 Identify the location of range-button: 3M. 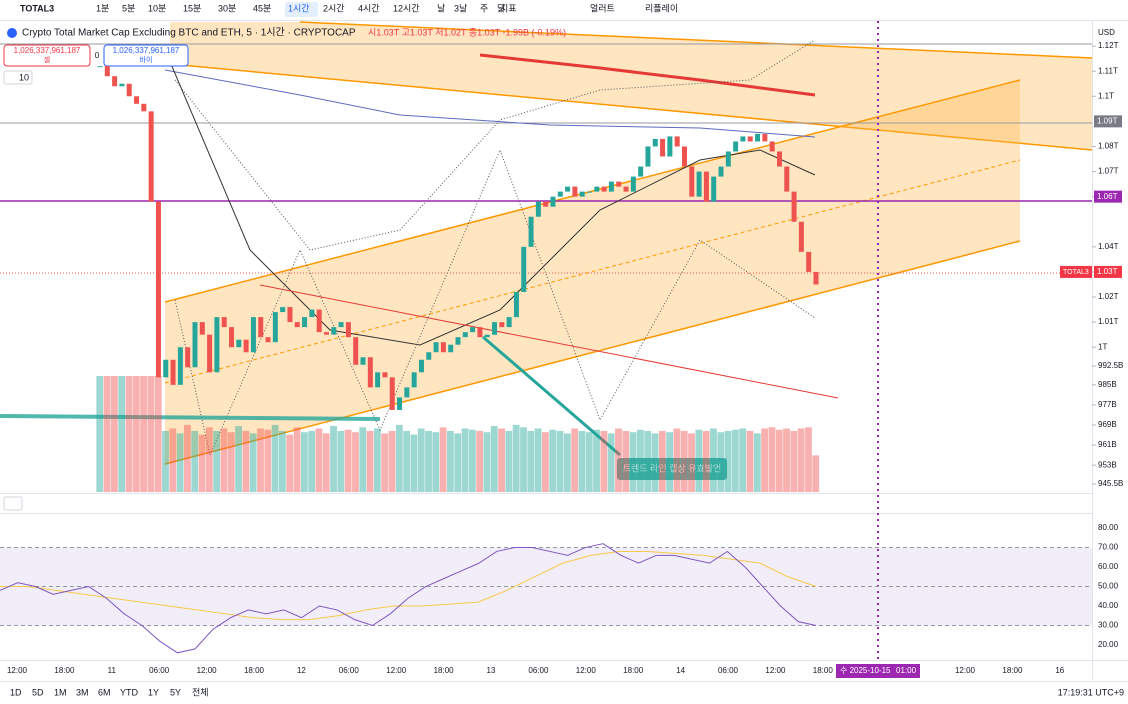
(82, 692).